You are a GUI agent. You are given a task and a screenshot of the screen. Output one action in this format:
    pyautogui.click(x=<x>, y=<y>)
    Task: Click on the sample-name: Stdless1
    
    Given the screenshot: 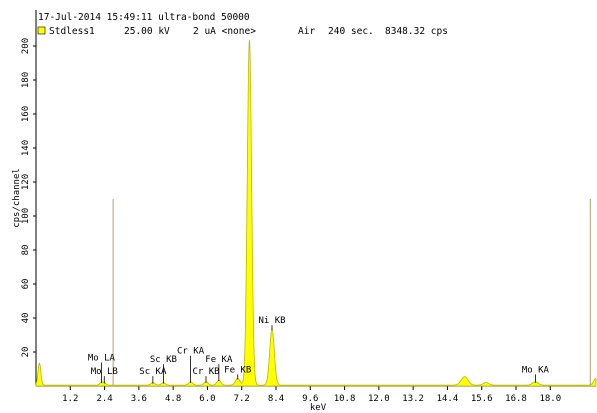 What is the action you would take?
    pyautogui.click(x=72, y=31)
    